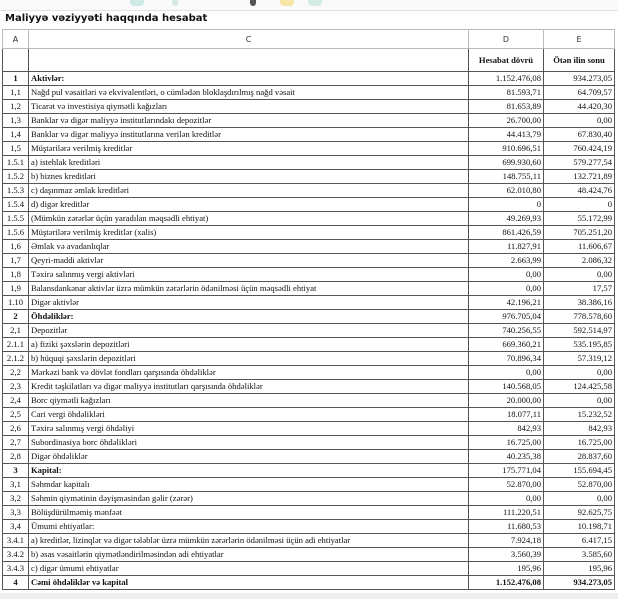 The height and width of the screenshot is (599, 618). I want to click on previous-year-value: 6.417,15, so click(579, 540).